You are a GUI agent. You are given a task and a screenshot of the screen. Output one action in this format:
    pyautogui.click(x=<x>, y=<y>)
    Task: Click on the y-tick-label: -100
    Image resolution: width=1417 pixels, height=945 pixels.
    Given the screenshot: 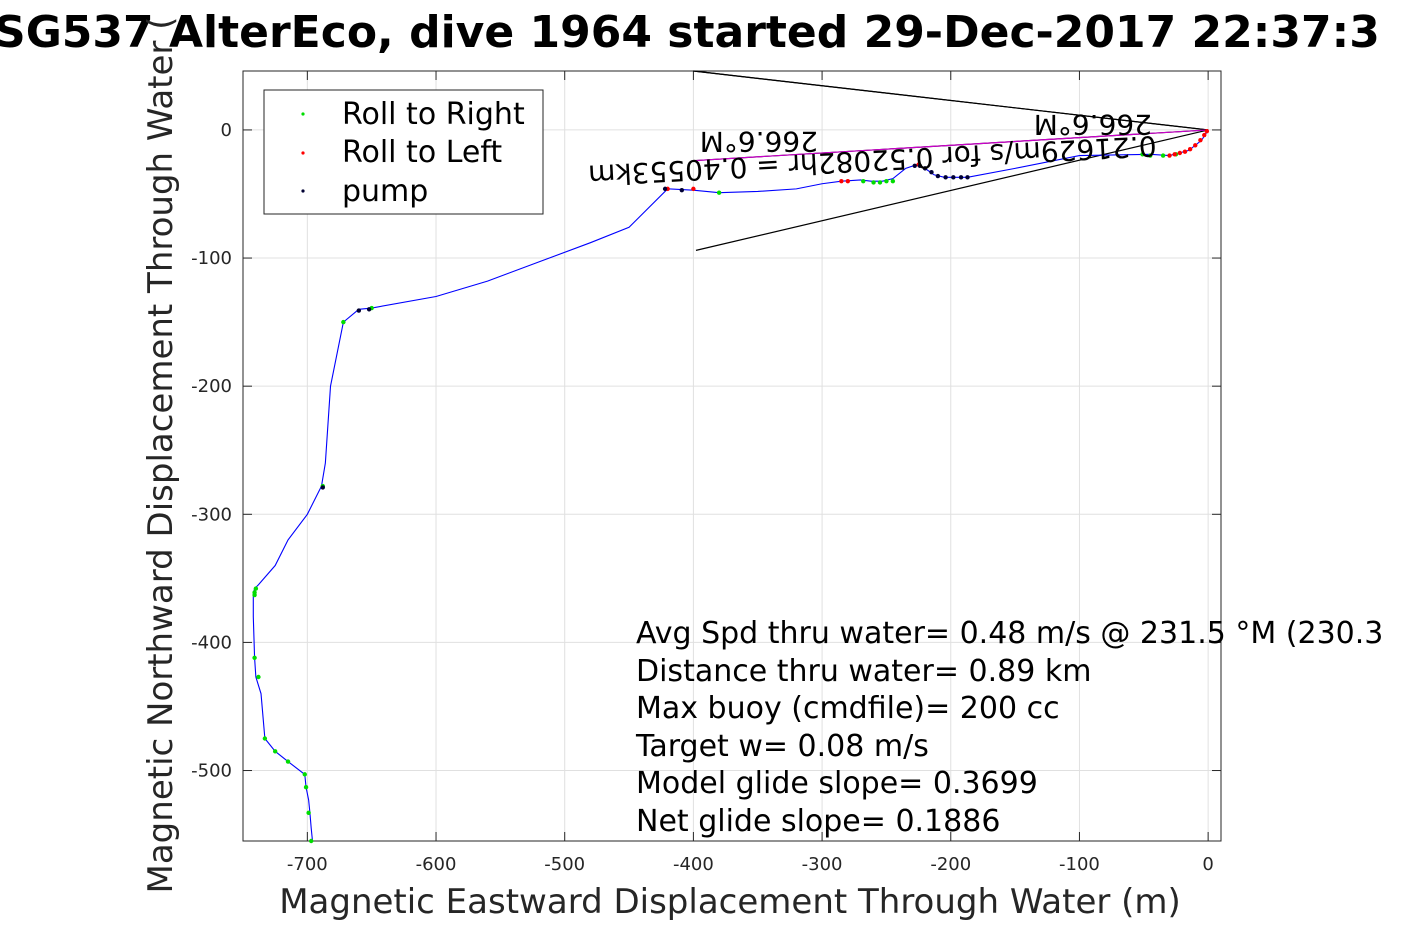 What is the action you would take?
    pyautogui.click(x=211, y=258)
    